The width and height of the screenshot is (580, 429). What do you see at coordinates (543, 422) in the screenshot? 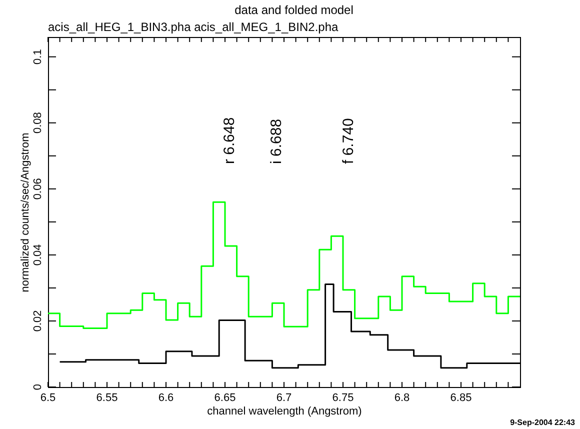
I see `text: 9-Sep-2004 22:43` at bounding box center [543, 422].